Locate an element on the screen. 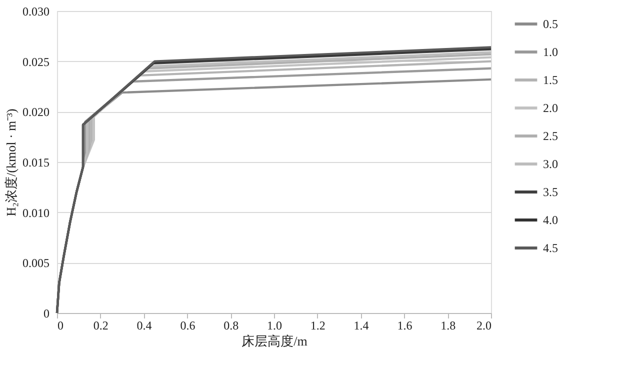  y-tick-label: 0.005 is located at coordinates (36, 263).